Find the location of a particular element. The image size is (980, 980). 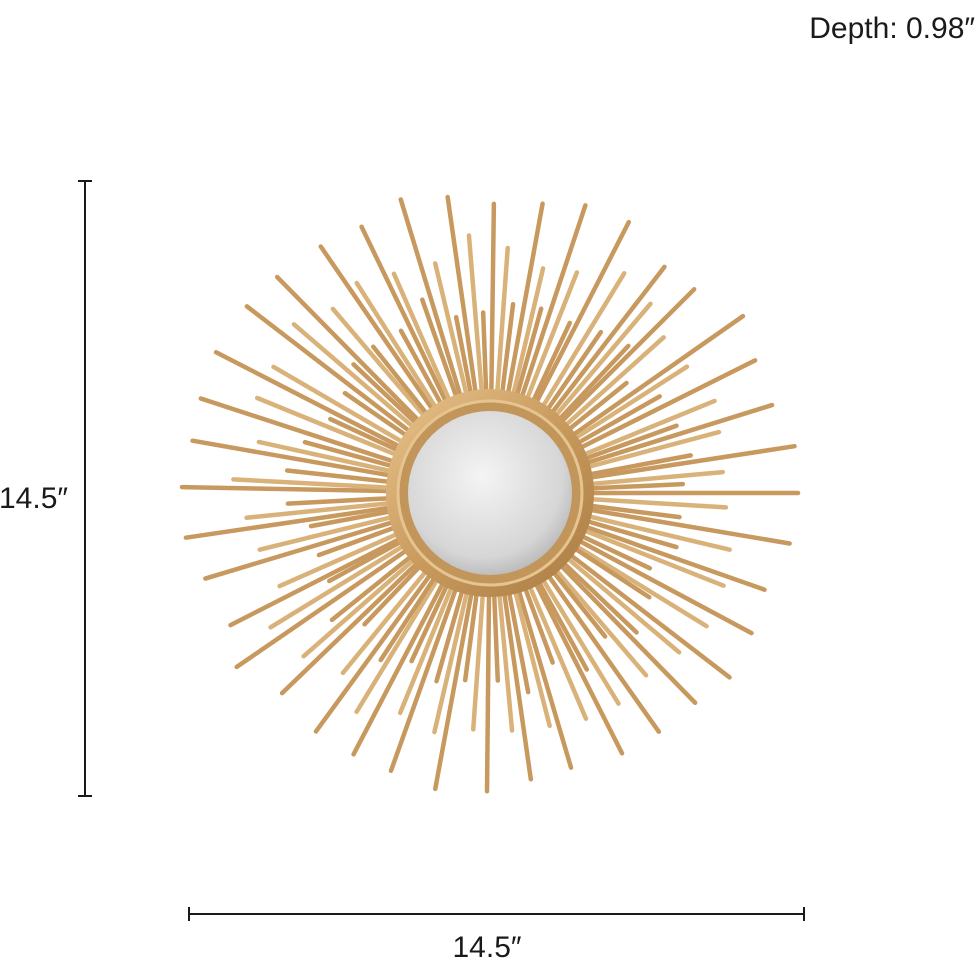

height-dimension: 14.5″ is located at coordinates (46, 488).